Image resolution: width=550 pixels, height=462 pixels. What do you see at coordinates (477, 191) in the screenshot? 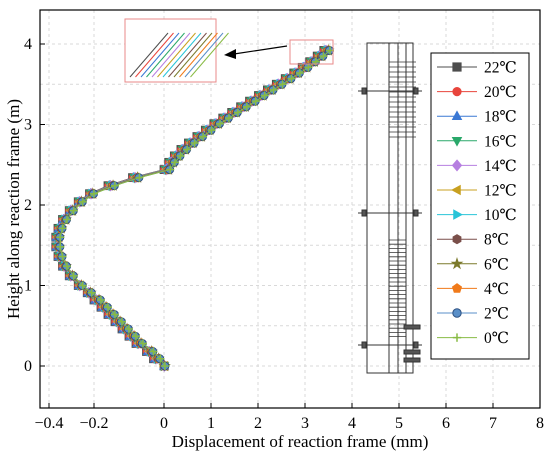
I see `legend-item: 12℃` at bounding box center [477, 191].